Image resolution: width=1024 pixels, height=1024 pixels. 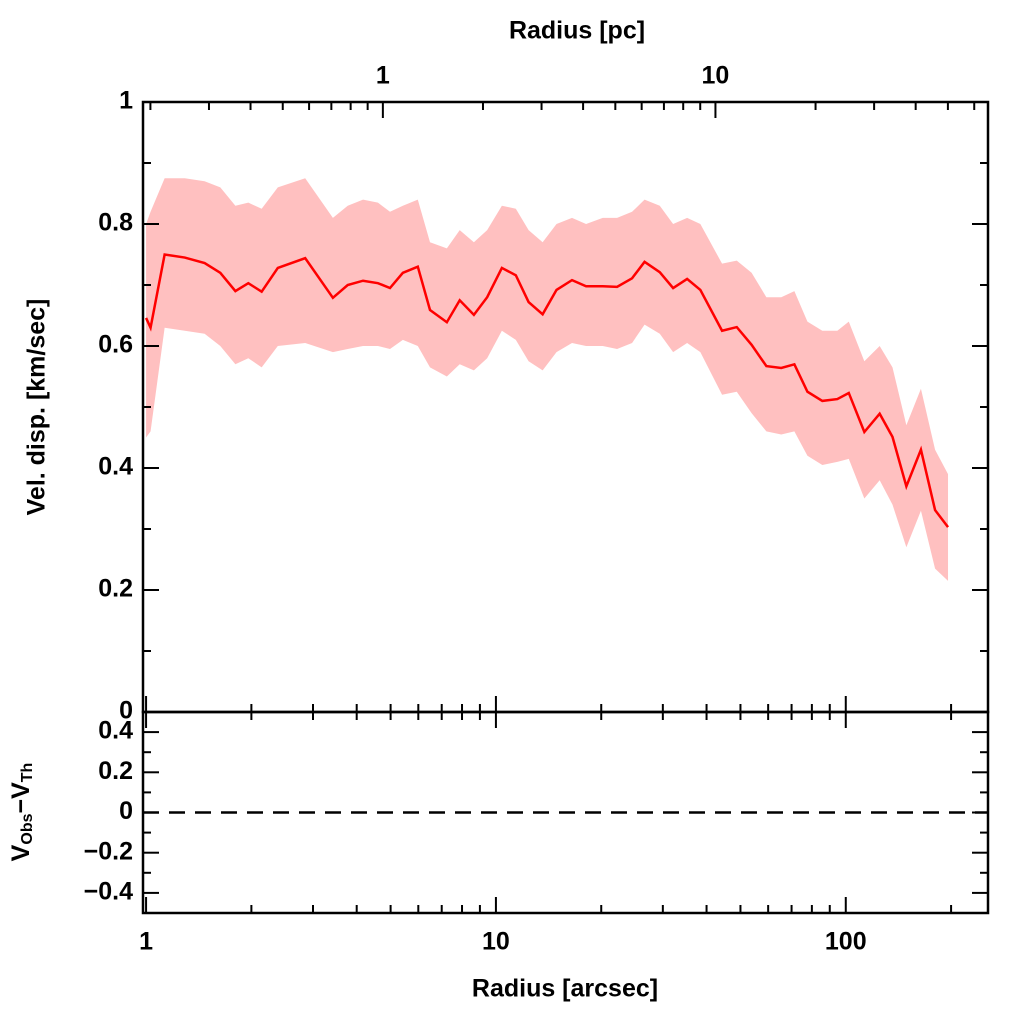 I want to click on top-tick-label: 1, so click(x=383, y=76).